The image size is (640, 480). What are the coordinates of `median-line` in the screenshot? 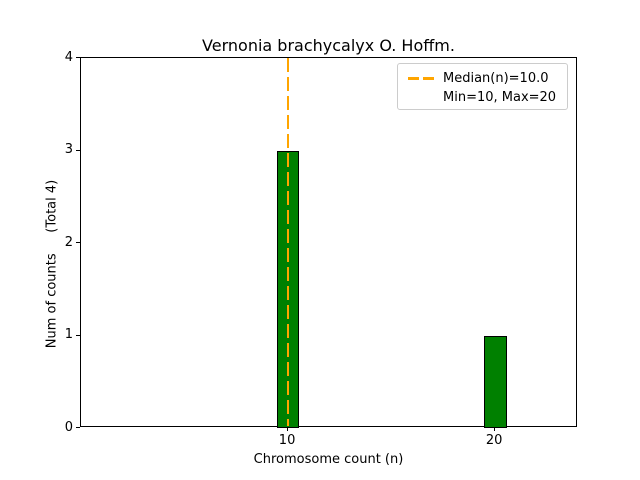 It's located at (288, 242).